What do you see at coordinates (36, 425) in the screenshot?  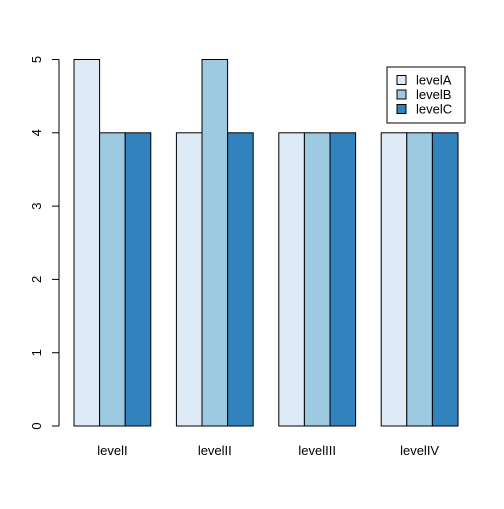 I see `y-tick-label: 0` at bounding box center [36, 425].